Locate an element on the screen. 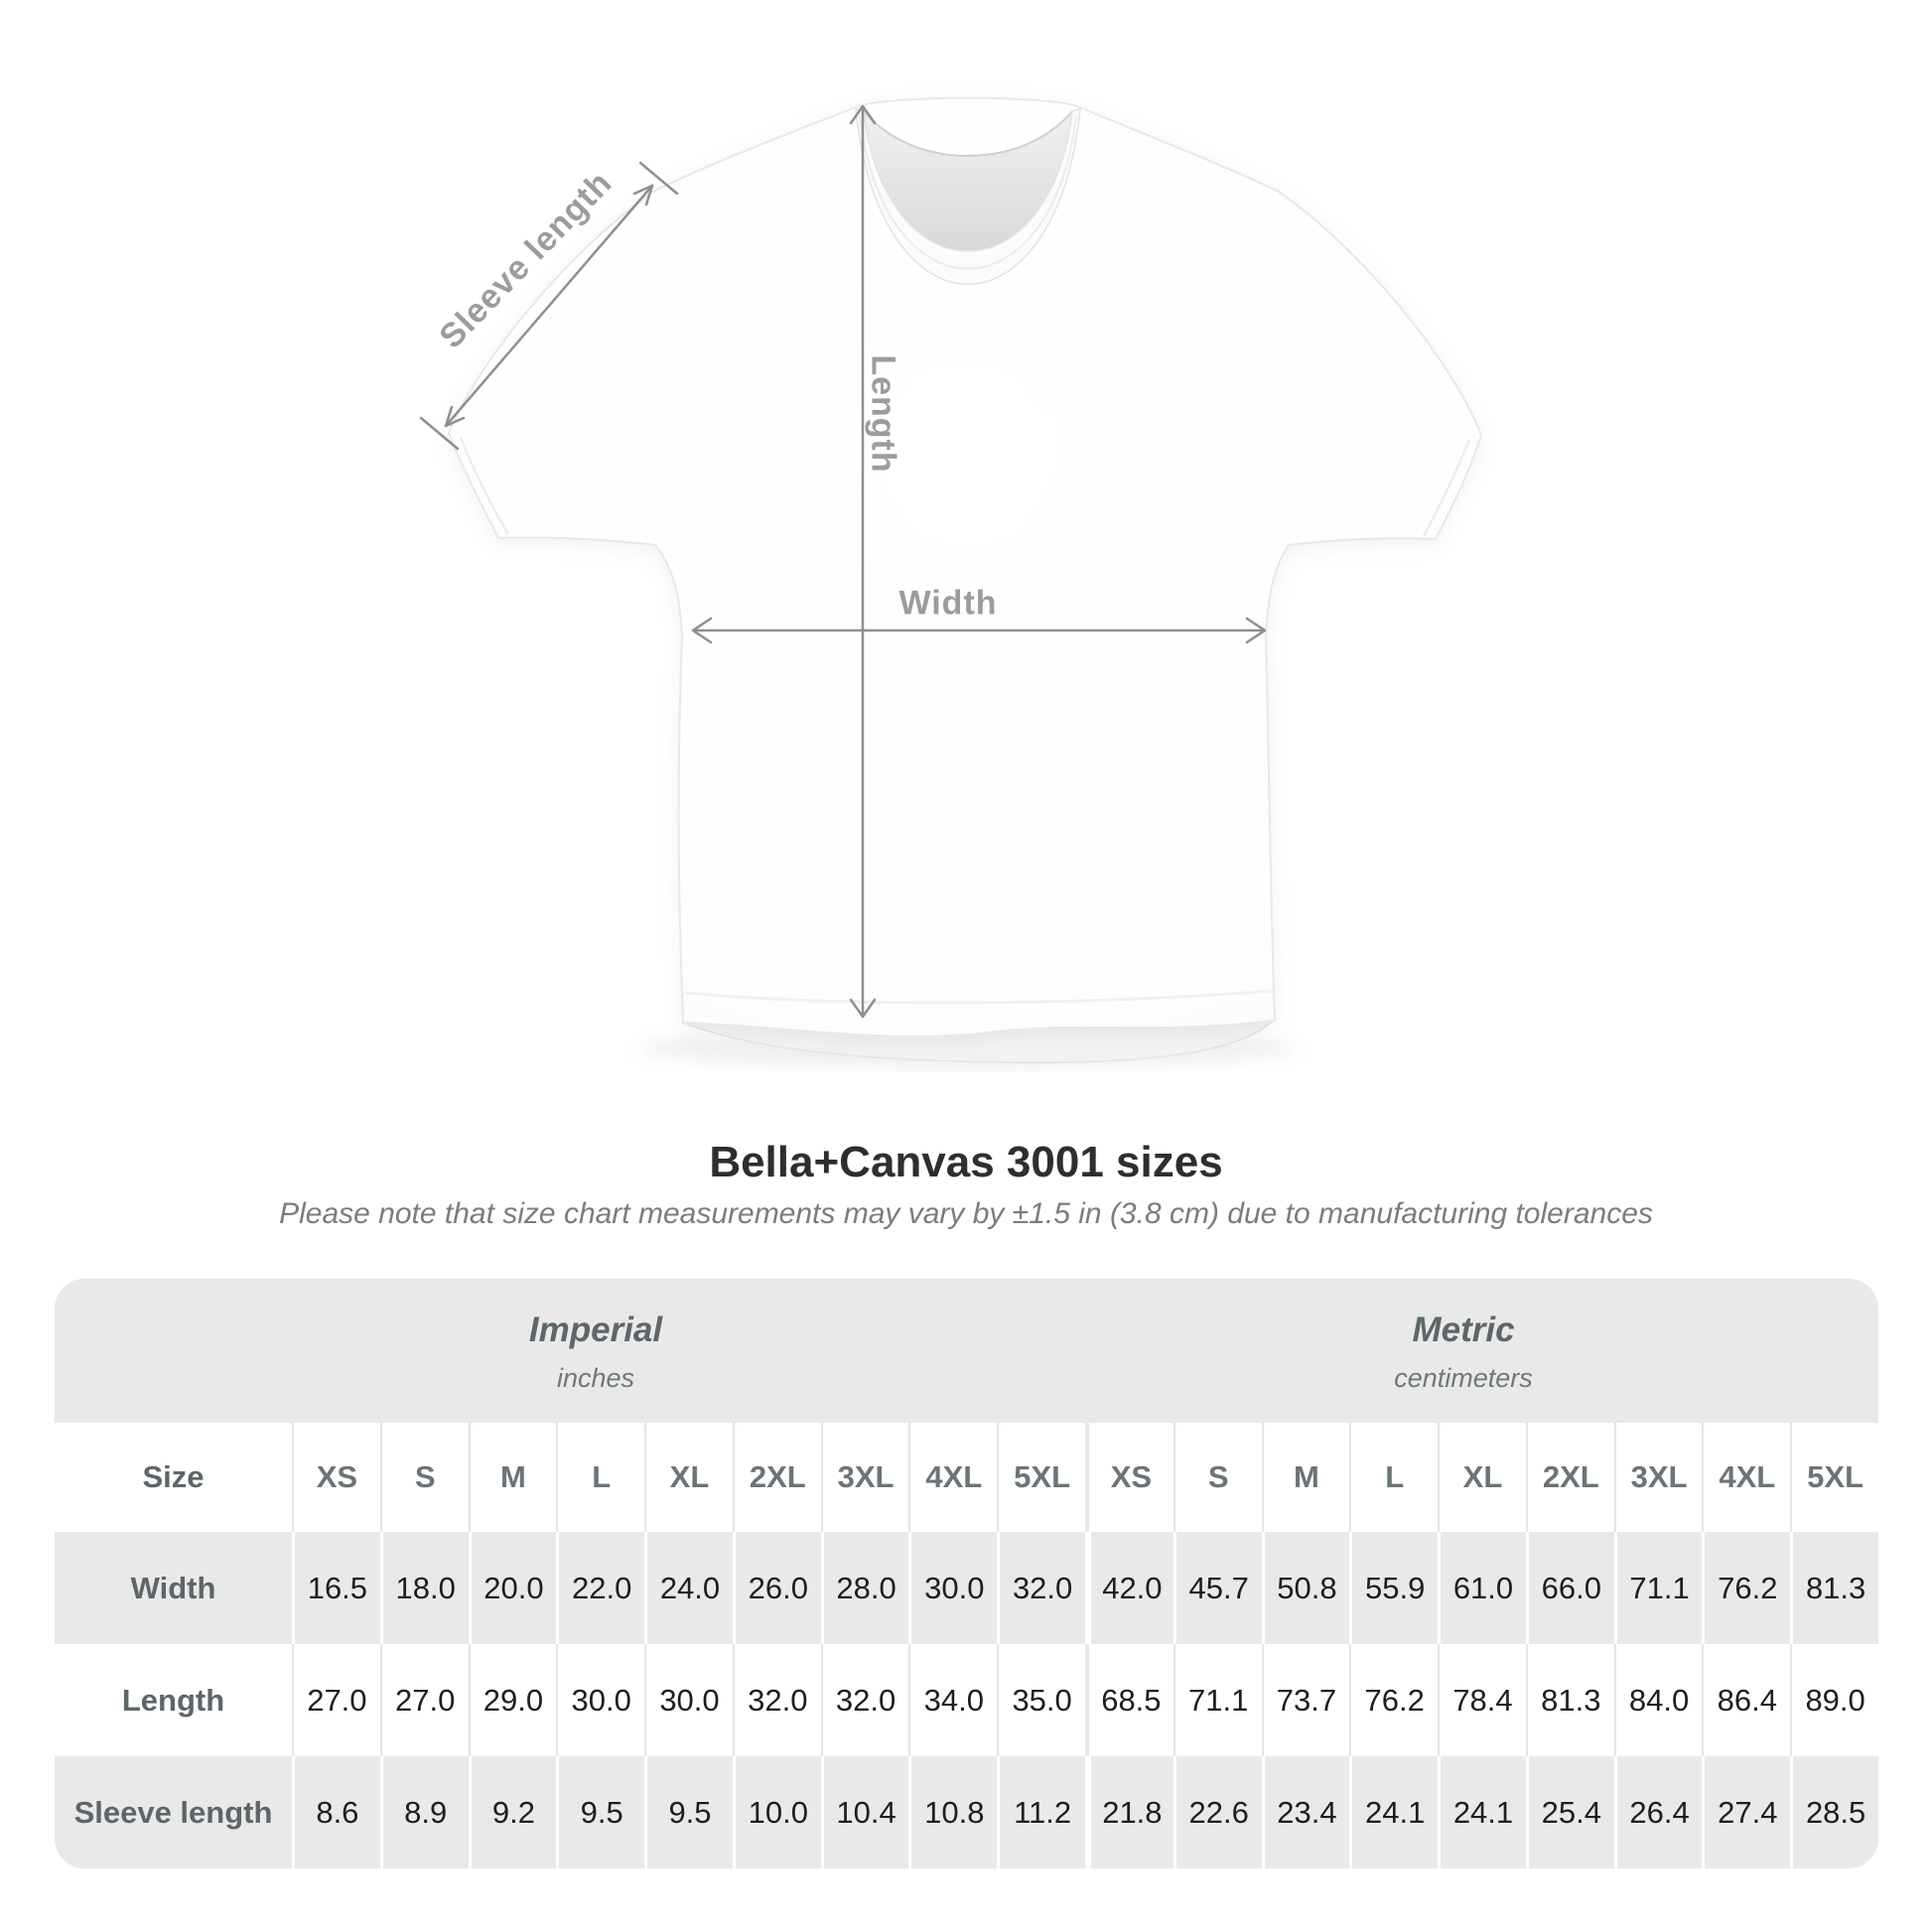 The image size is (1932, 1932). imperial-section-title: Imperial is located at coordinates (595, 1330).